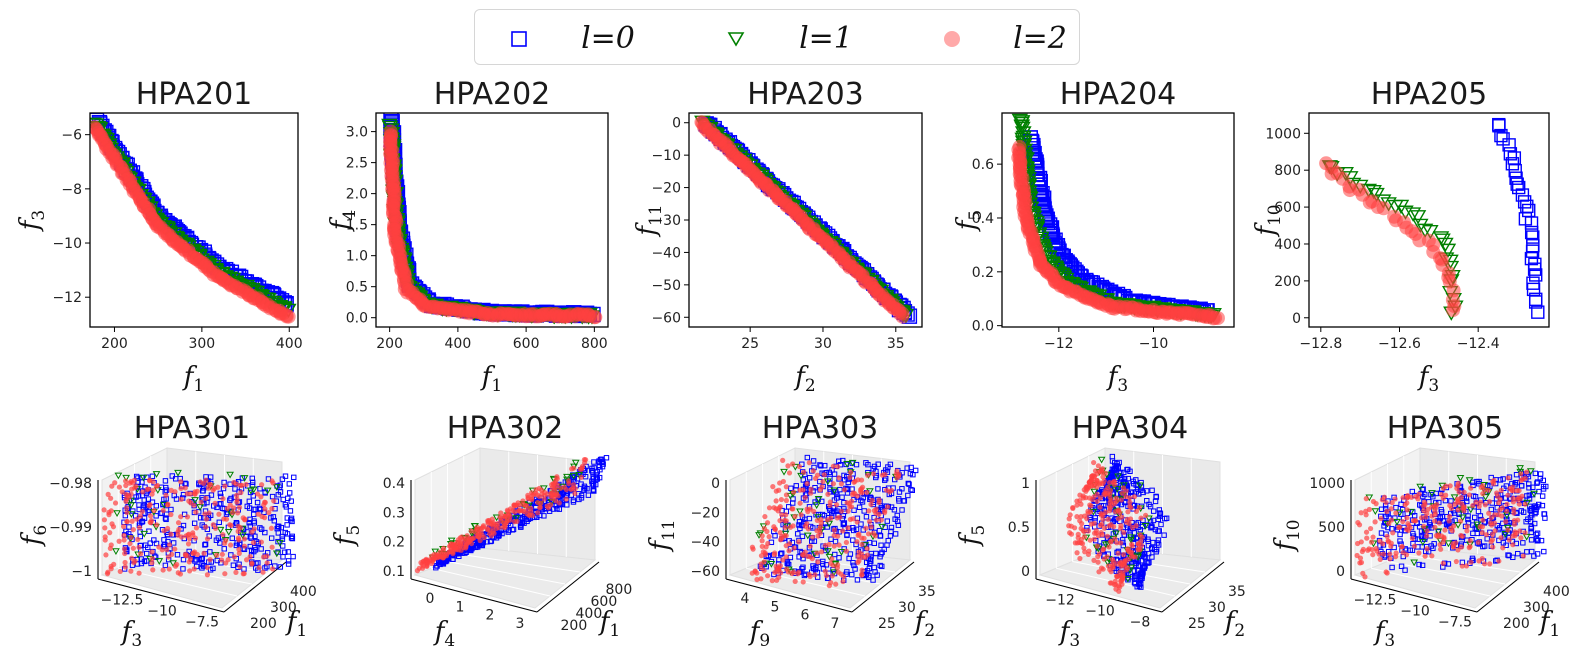 This screenshot has width=1577, height=655. Describe the element at coordinates (67, 298) in the screenshot. I see `y-tick-label: −12` at that location.